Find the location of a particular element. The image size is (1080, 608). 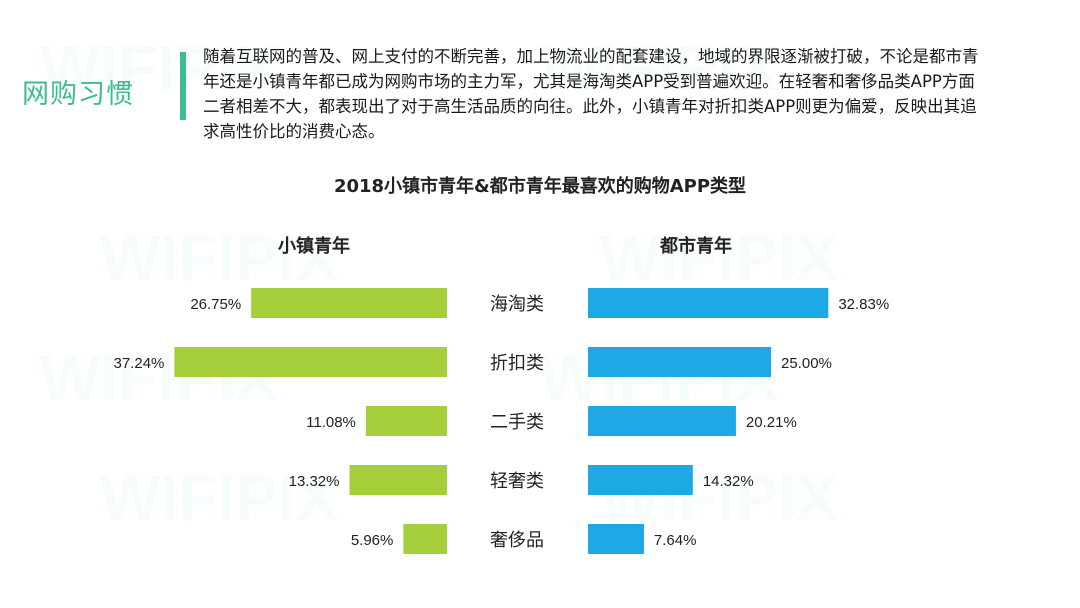

value-label-small-town: 37.24% is located at coordinates (139, 363).